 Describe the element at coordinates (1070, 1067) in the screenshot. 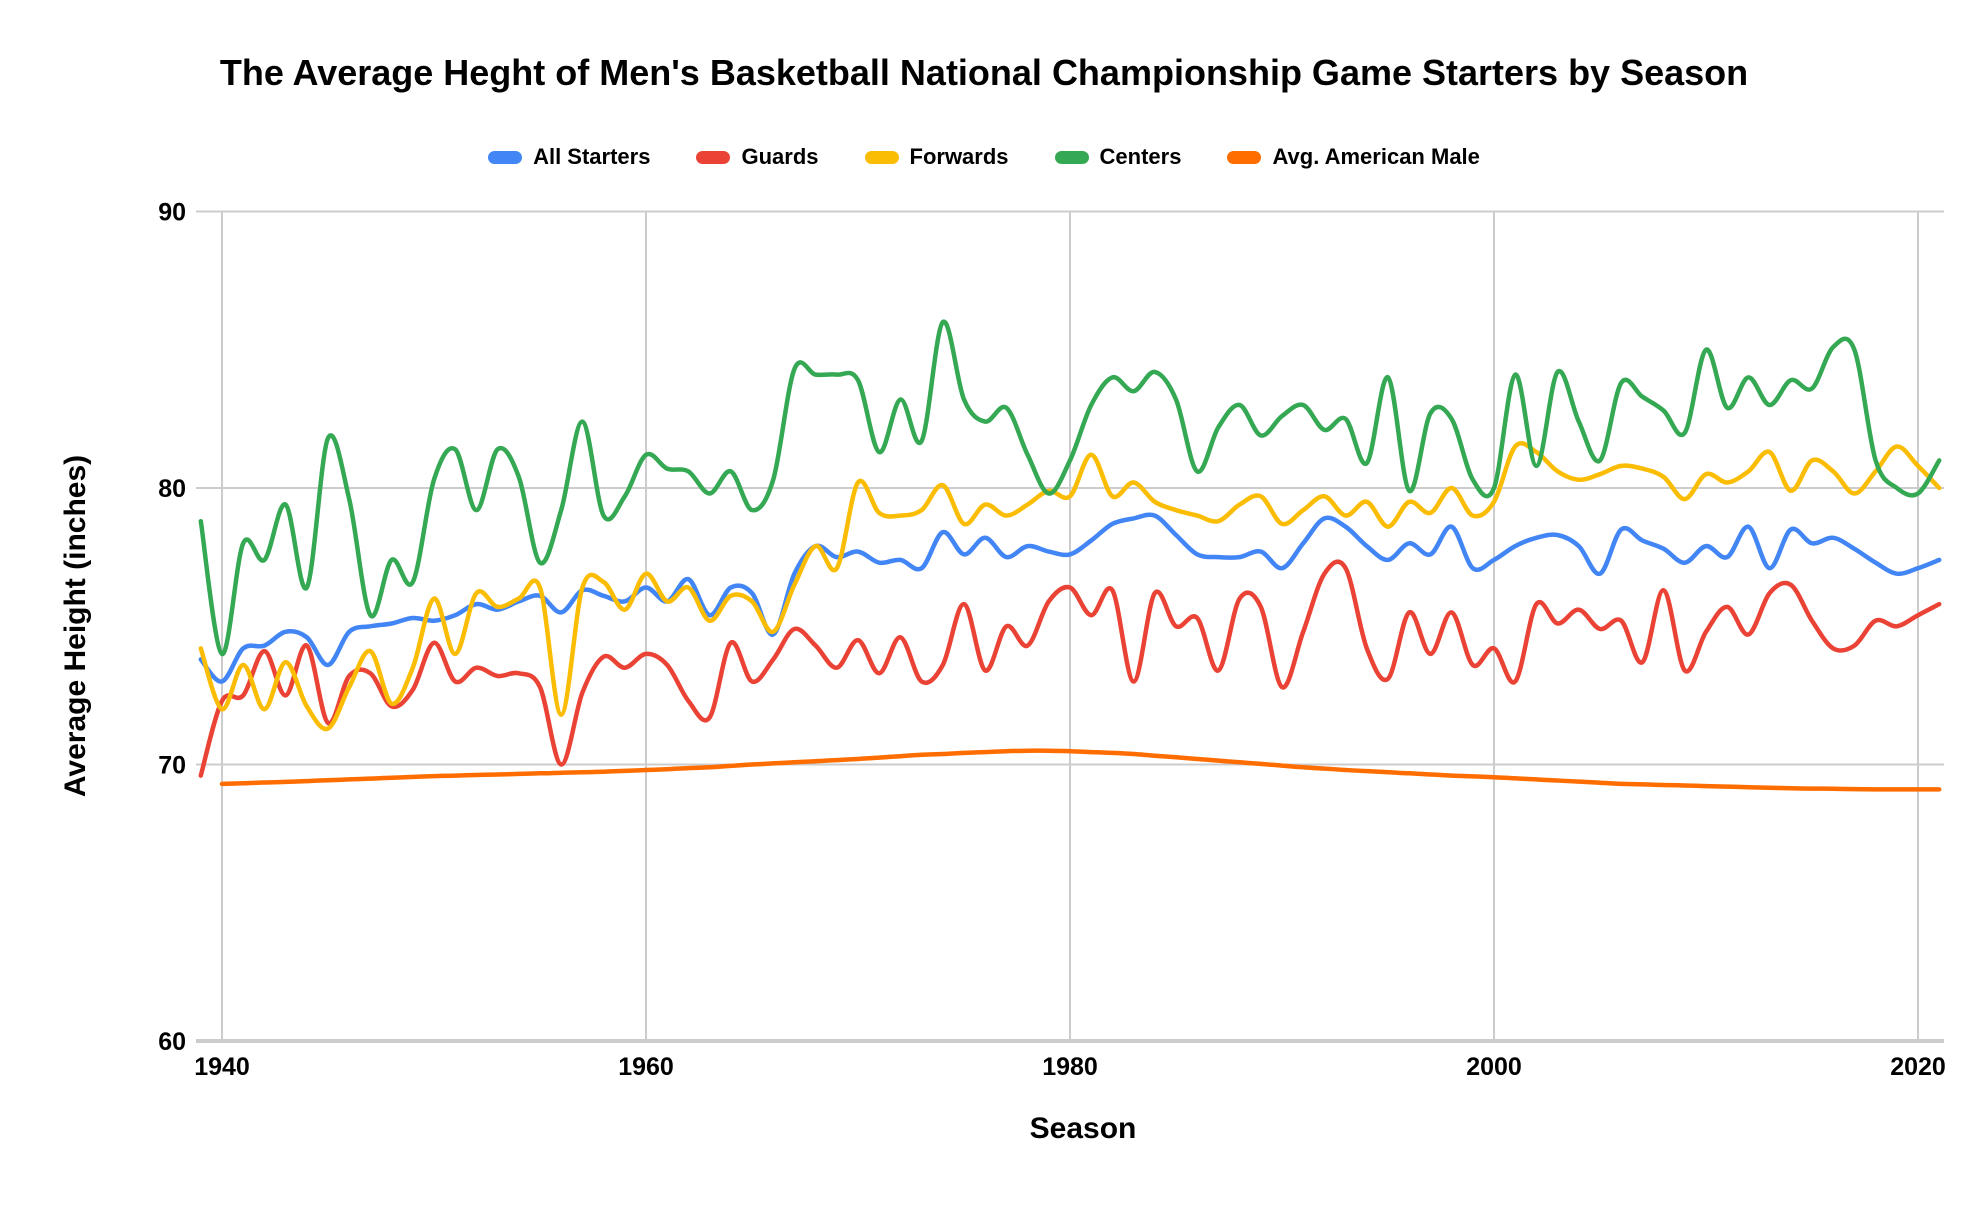

I see `x-tick-label-1980: 1980` at that location.